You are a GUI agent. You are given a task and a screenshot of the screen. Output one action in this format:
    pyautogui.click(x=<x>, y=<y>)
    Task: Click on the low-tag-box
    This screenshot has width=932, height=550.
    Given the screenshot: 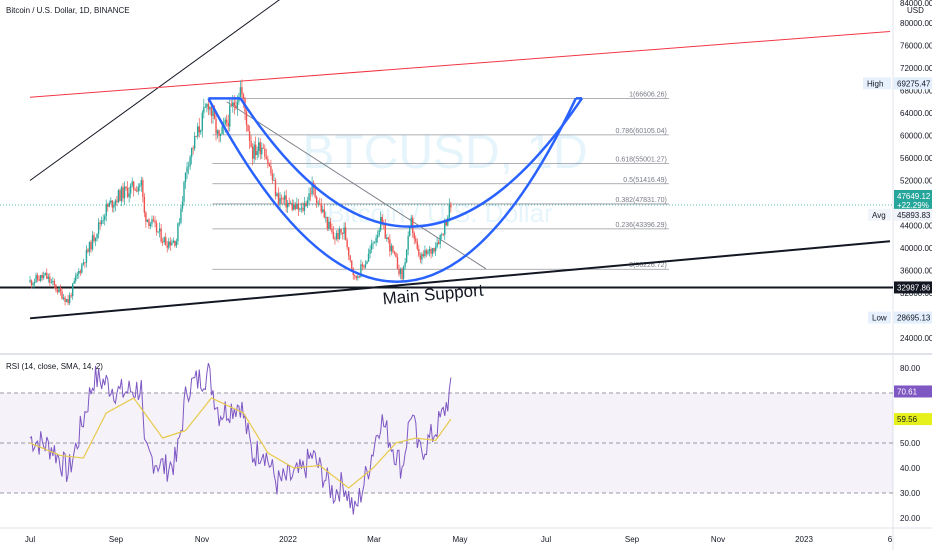 What is the action you would take?
    pyautogui.click(x=913, y=317)
    